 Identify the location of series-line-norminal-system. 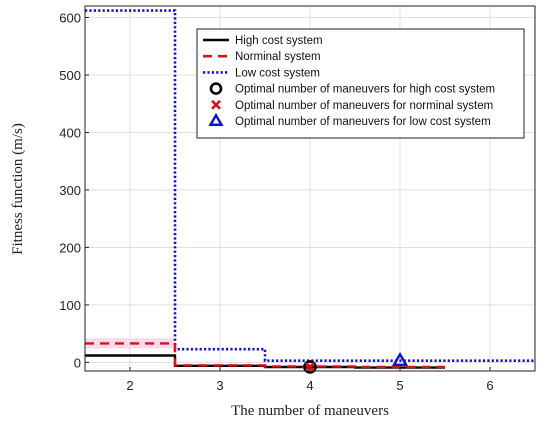
(265, 355).